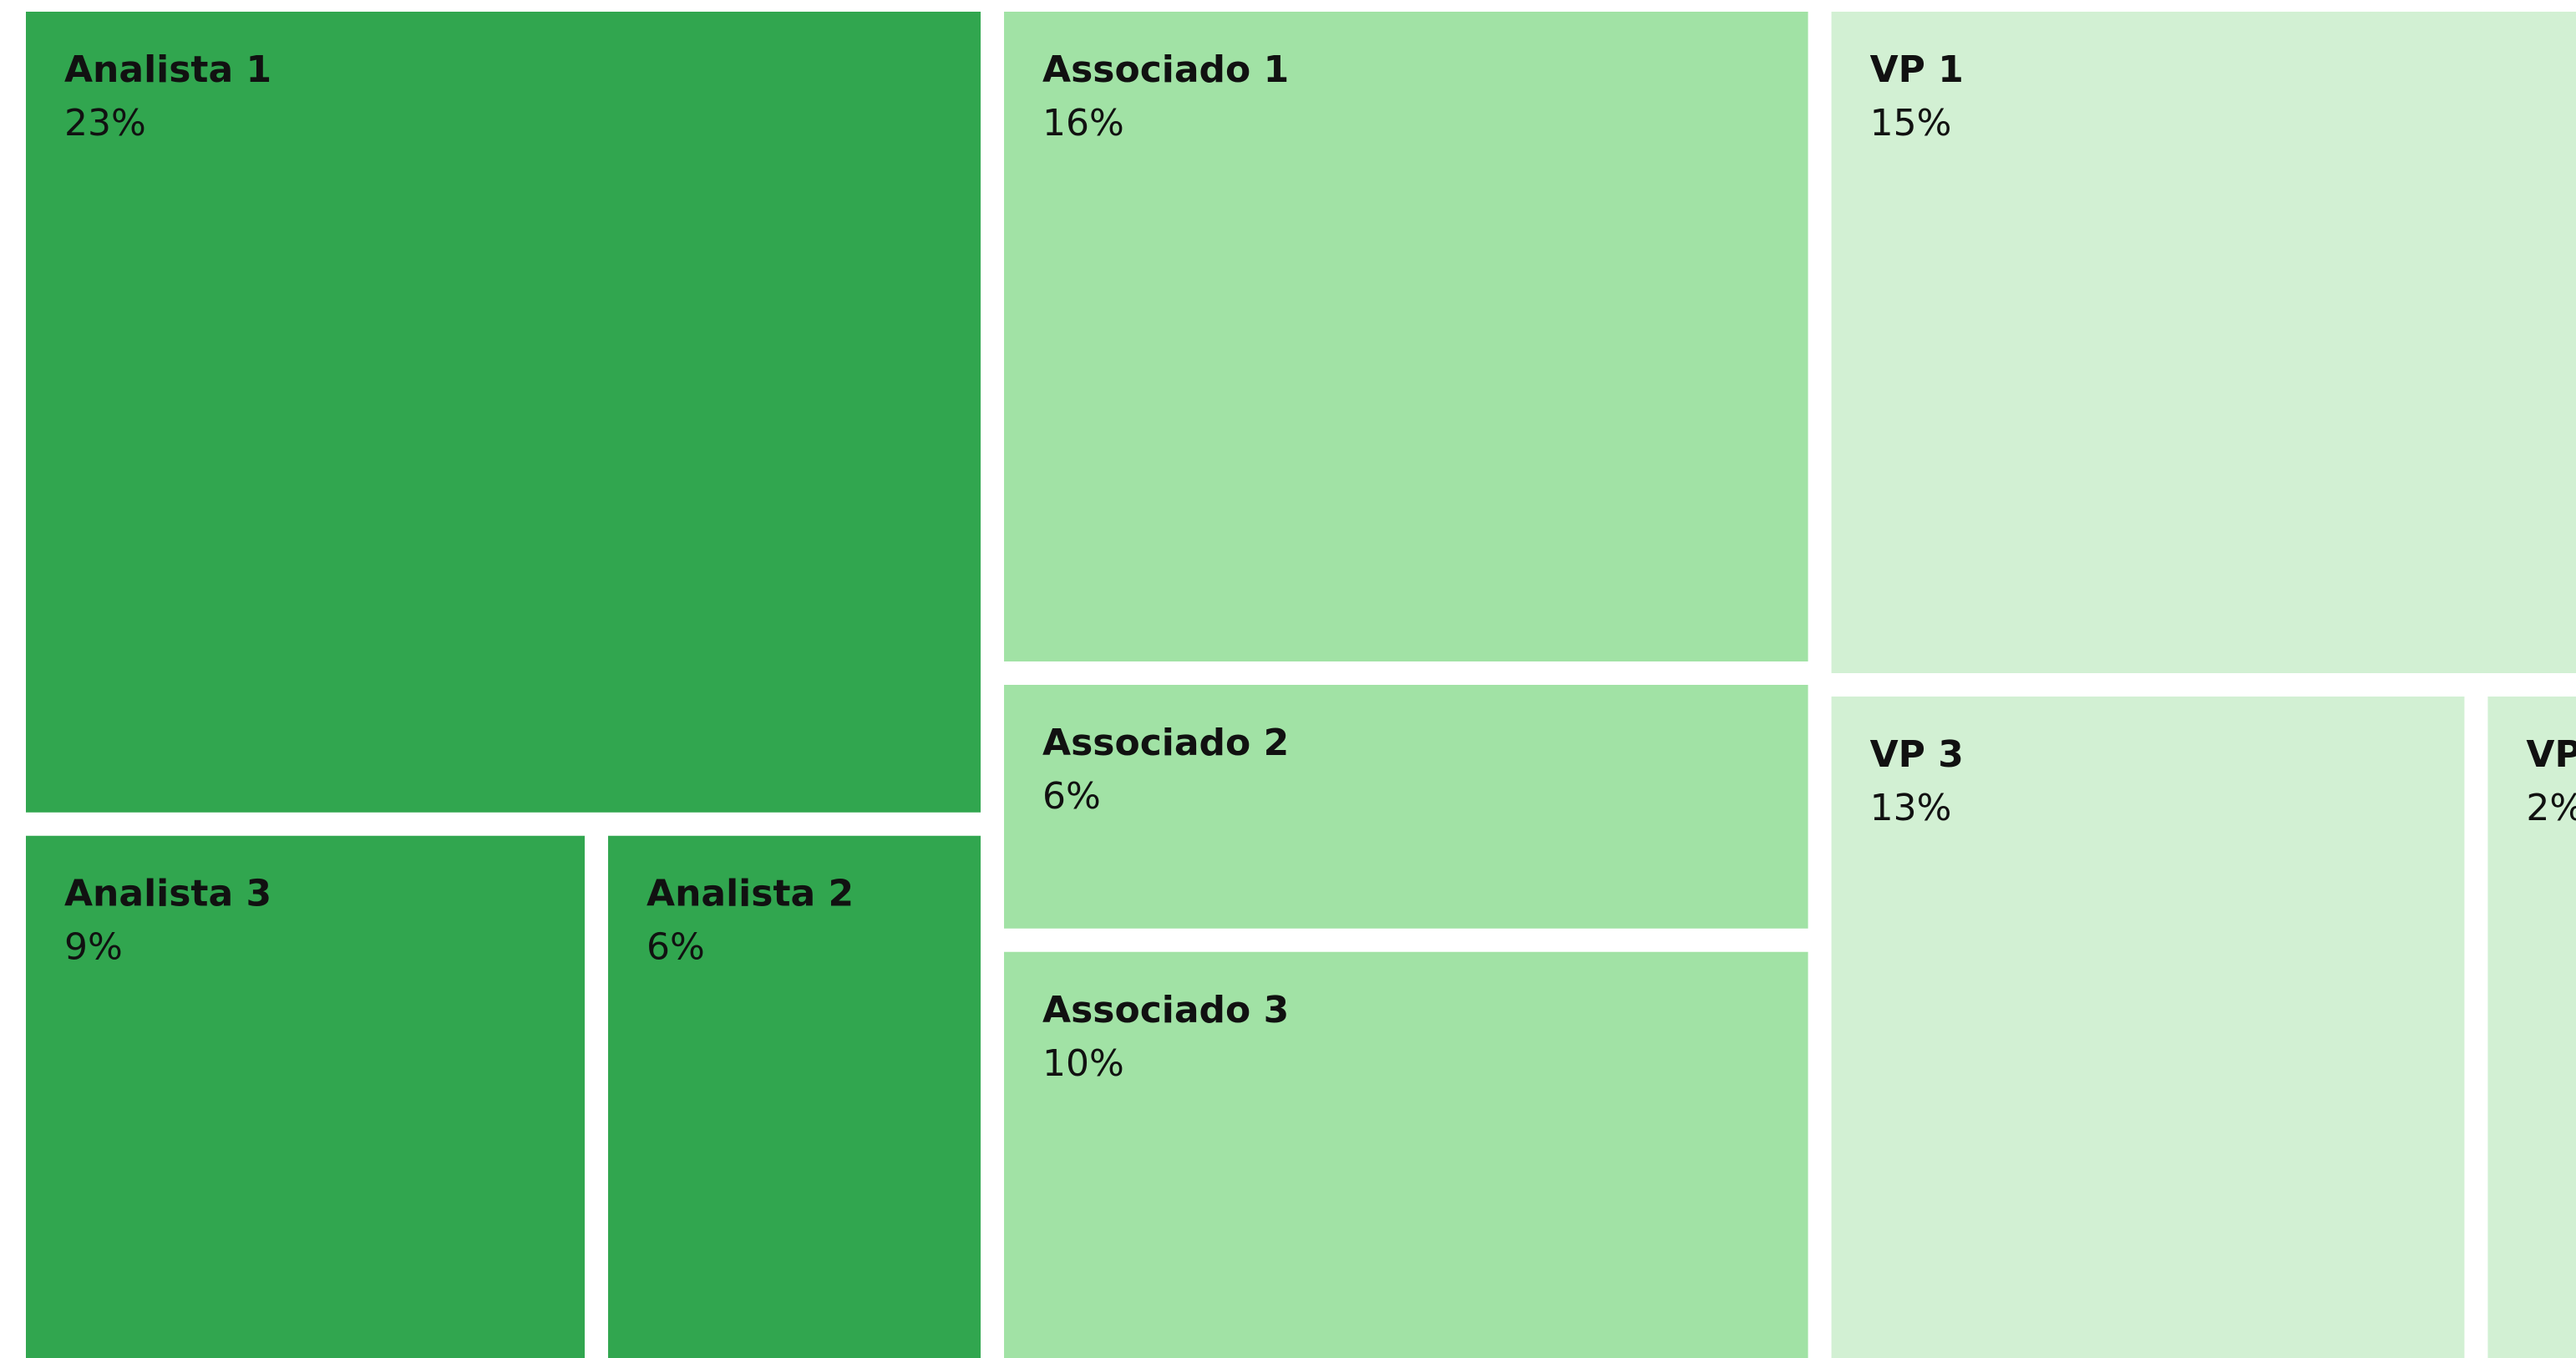 This screenshot has width=2576, height=1358. Describe the element at coordinates (167, 69) in the screenshot. I see `tile-label: Analista 1` at that location.